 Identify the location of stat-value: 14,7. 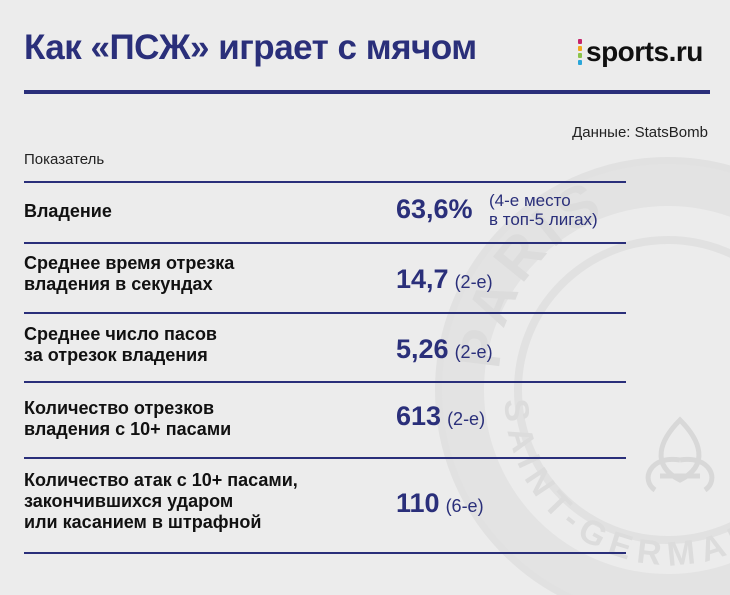
(422, 279).